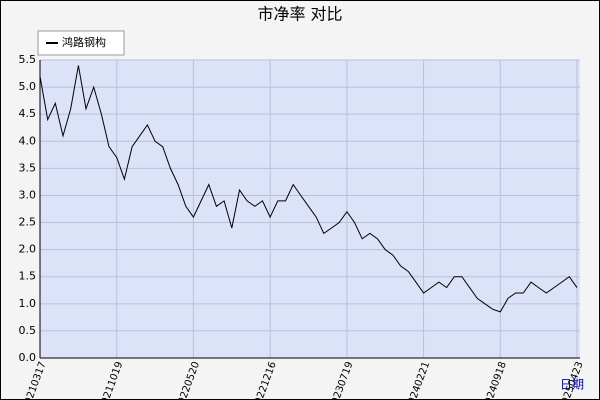  I want to click on y-tick-label: 2.0, so click(28, 249).